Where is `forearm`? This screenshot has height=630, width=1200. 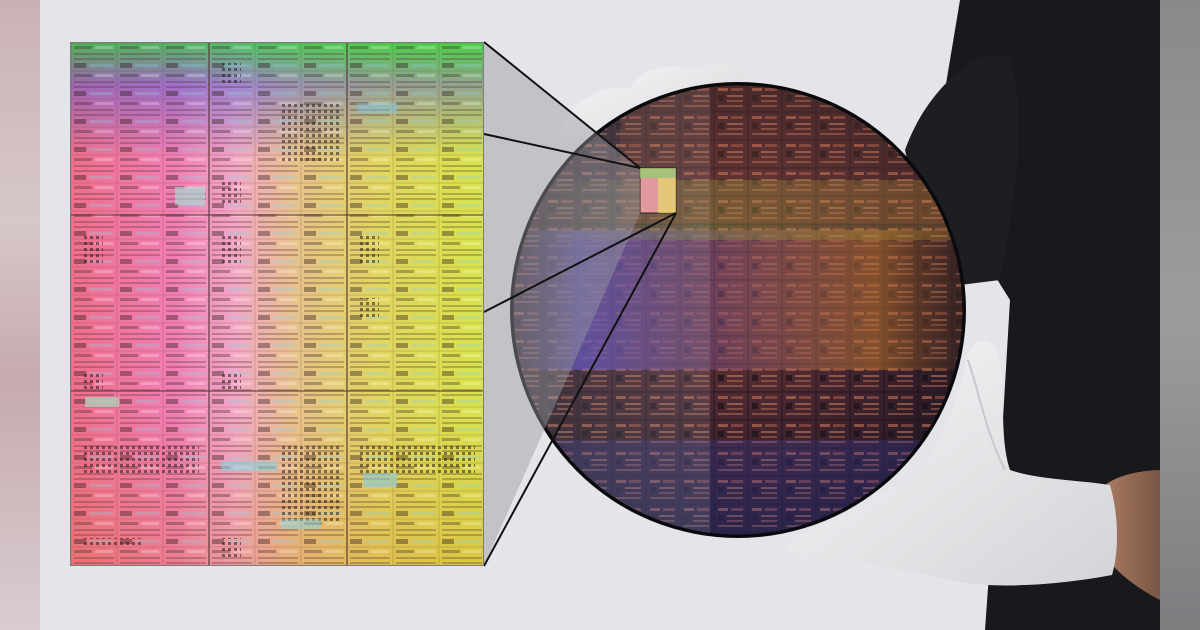
forearm is located at coordinates (1132, 535).